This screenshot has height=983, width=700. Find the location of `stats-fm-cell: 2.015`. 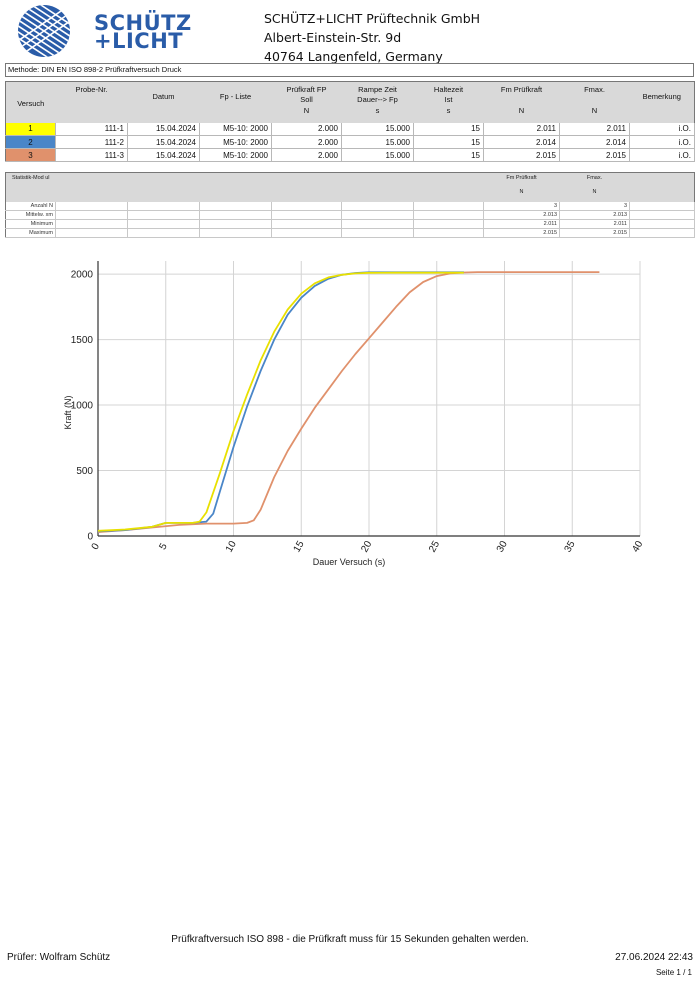

stats-fm-cell: 2.015 is located at coordinates (521, 233).